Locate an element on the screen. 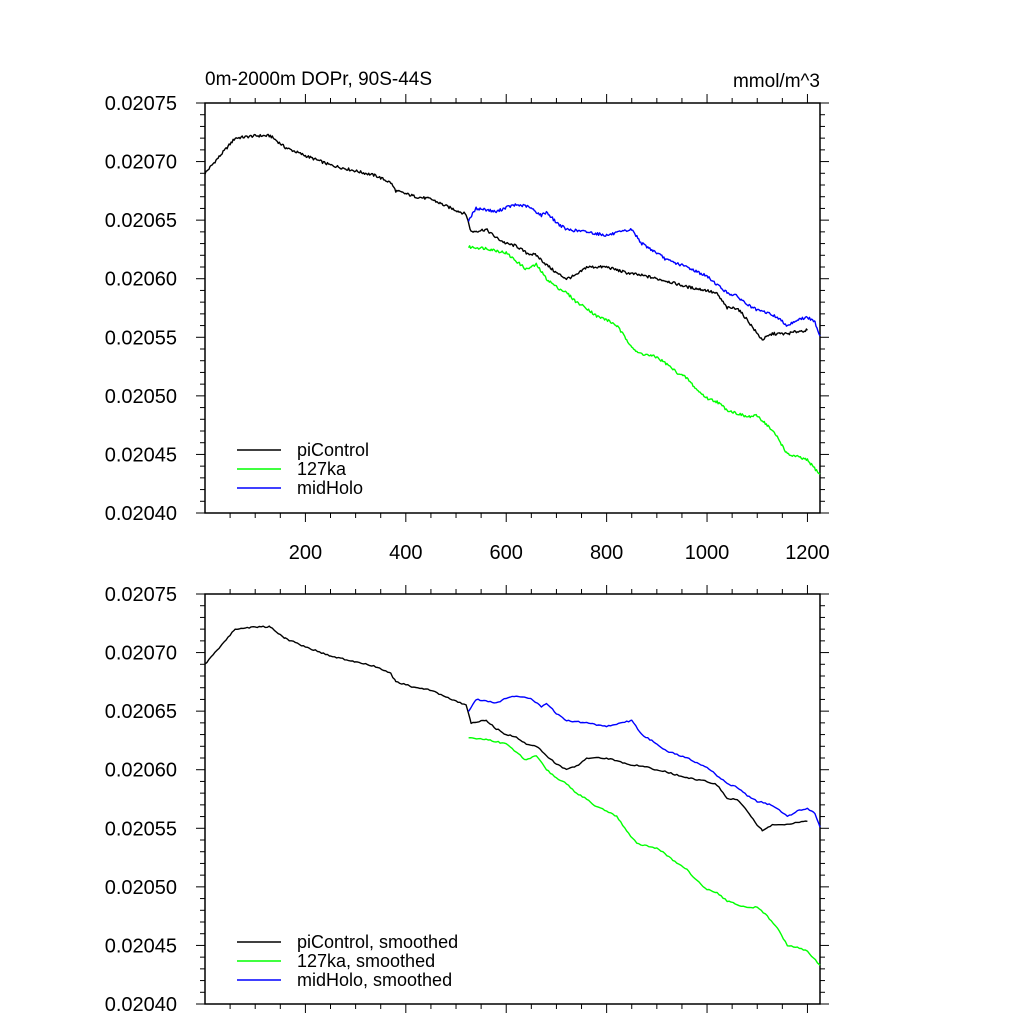 This screenshot has width=1024, height=1024. bottom-legend-label-127ka: 127ka, smoothed is located at coordinates (366, 961).